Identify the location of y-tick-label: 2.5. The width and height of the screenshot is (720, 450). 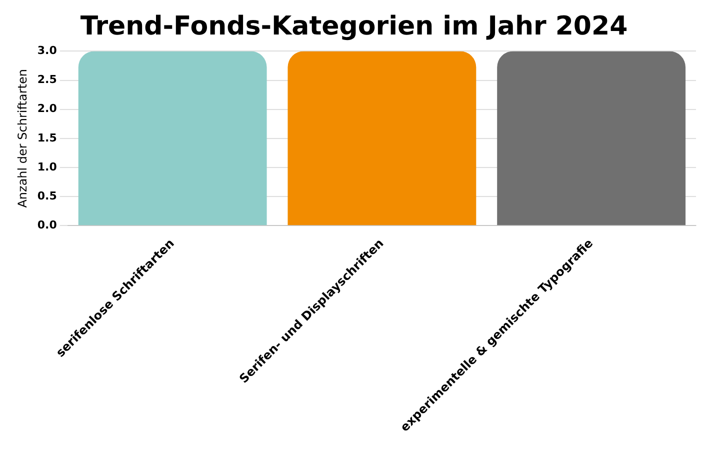
(47, 79).